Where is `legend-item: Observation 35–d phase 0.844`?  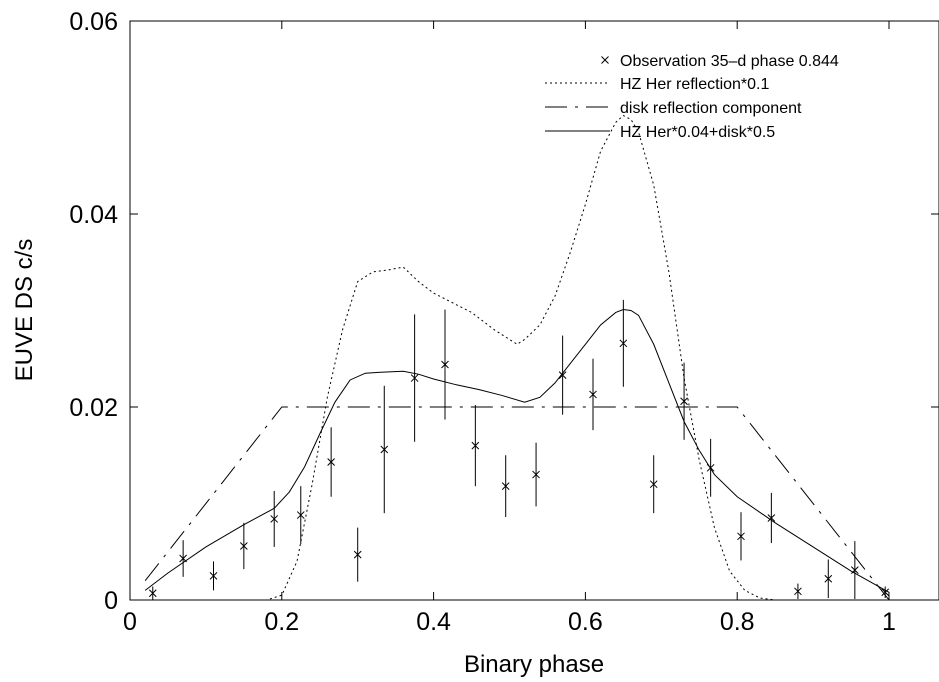
legend-item: Observation 35–d phase 0.844 is located at coordinates (720, 61).